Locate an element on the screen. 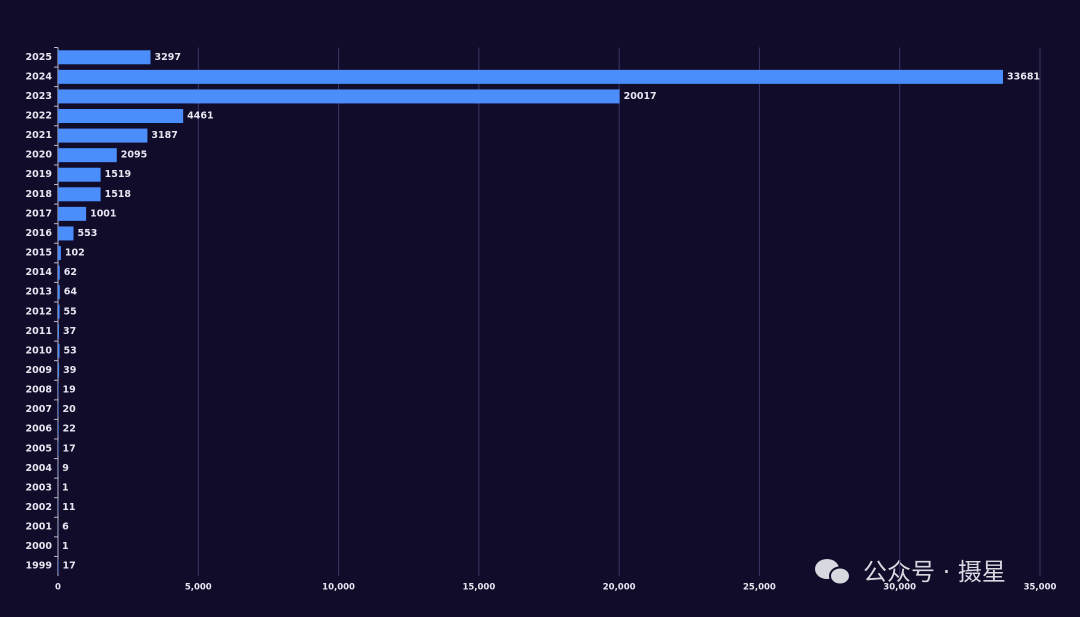 The image size is (1080, 617). y-tick-label: 2002 is located at coordinates (39, 507).